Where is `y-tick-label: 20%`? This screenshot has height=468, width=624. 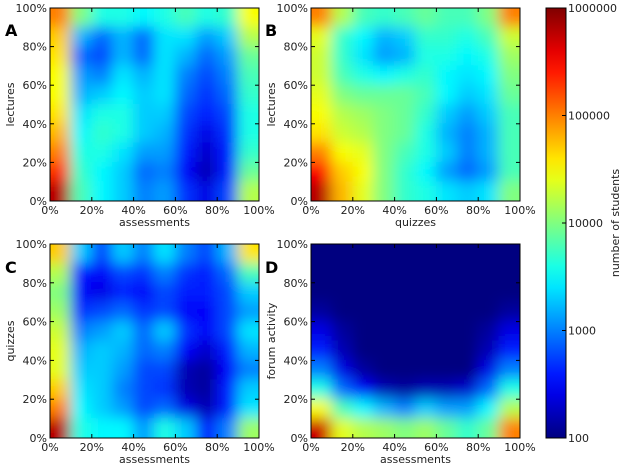 y-tick-label: 20% is located at coordinates (35, 162).